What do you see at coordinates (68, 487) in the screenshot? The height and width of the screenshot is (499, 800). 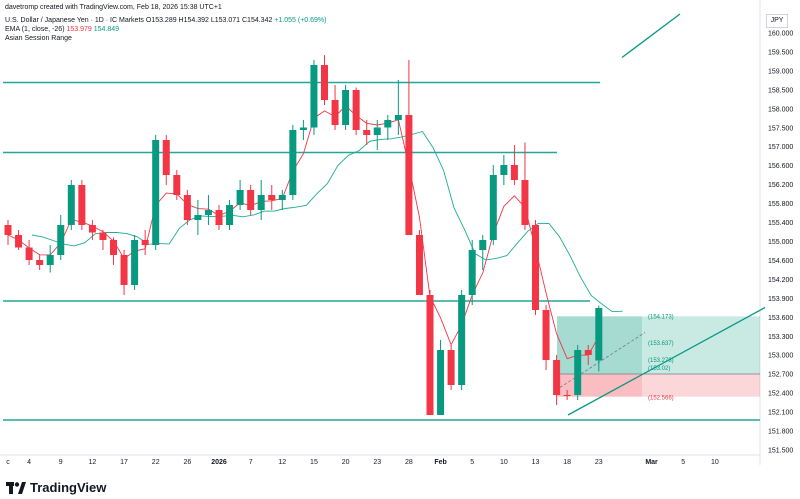 I see `tradingview-logo-text: TradingView` at bounding box center [68, 487].